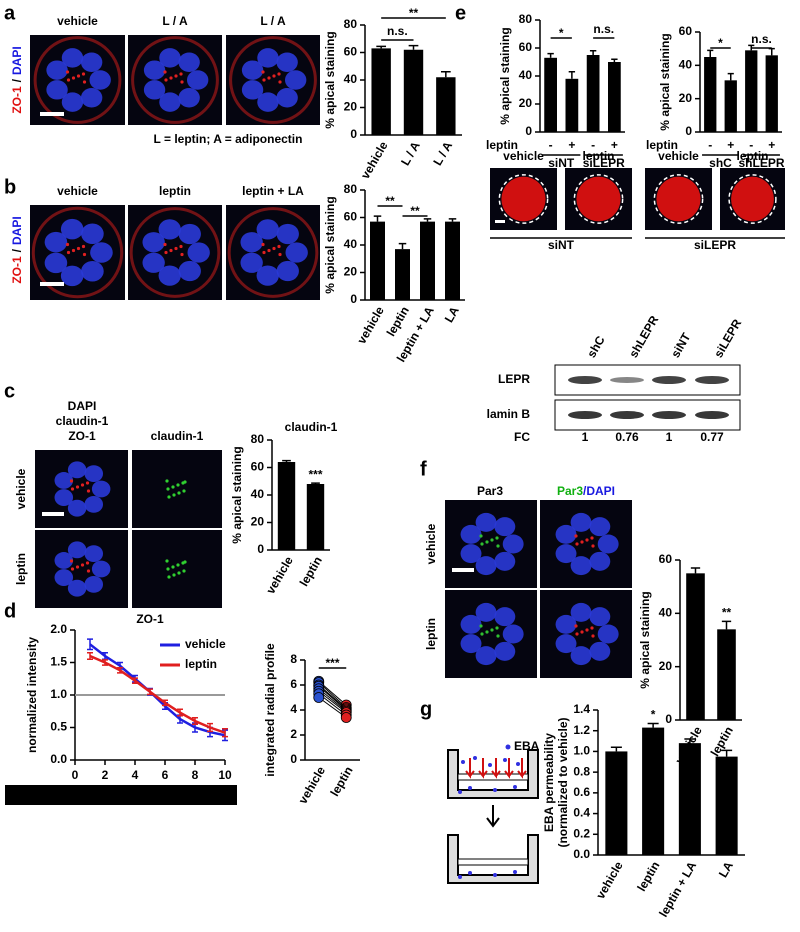 The height and width of the screenshot is (932, 800). Describe the element at coordinates (351, 217) in the screenshot. I see `y-tick-label: 60` at that location.